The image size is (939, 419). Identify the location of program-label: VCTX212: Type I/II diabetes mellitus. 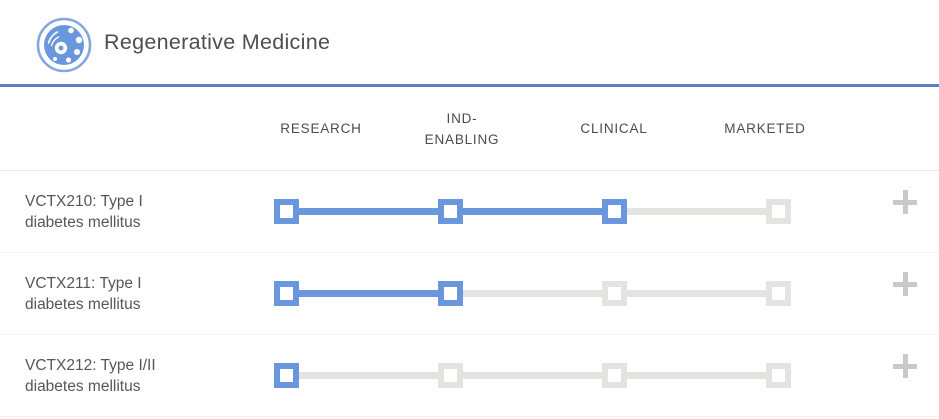
(90, 375).